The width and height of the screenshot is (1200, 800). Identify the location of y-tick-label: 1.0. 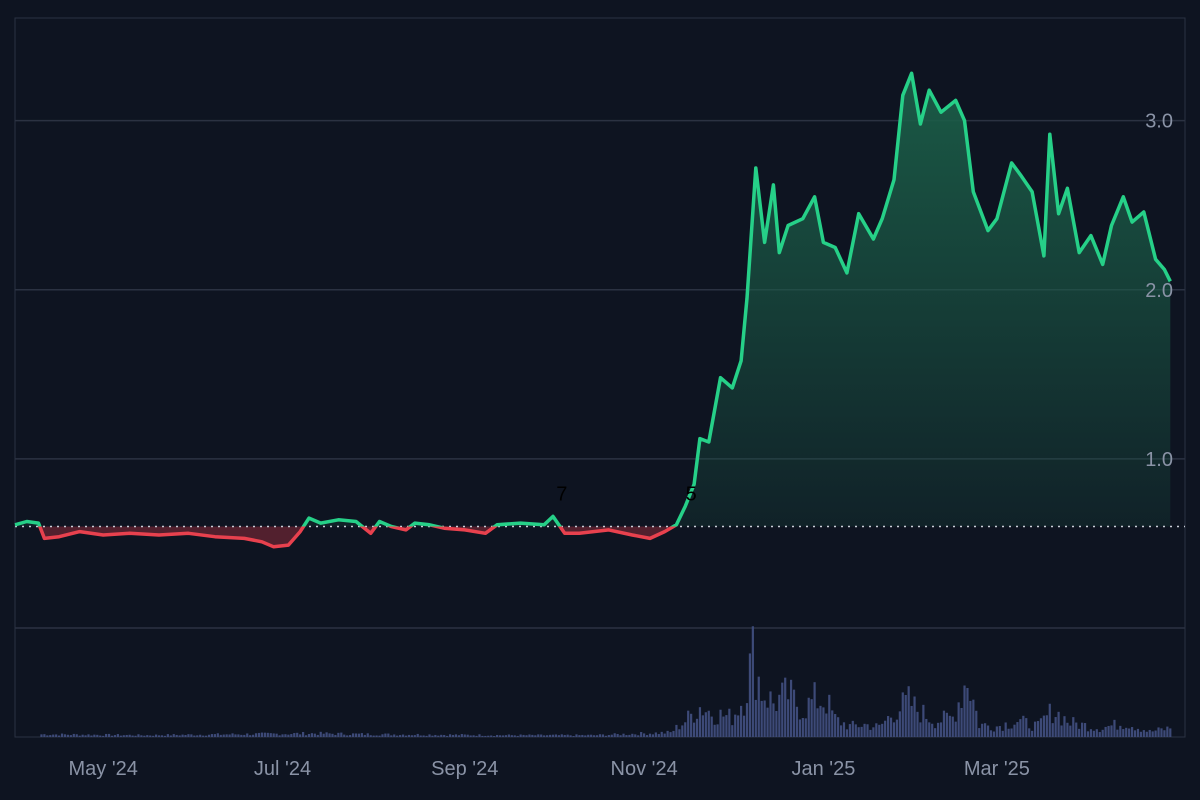
(1159, 460).